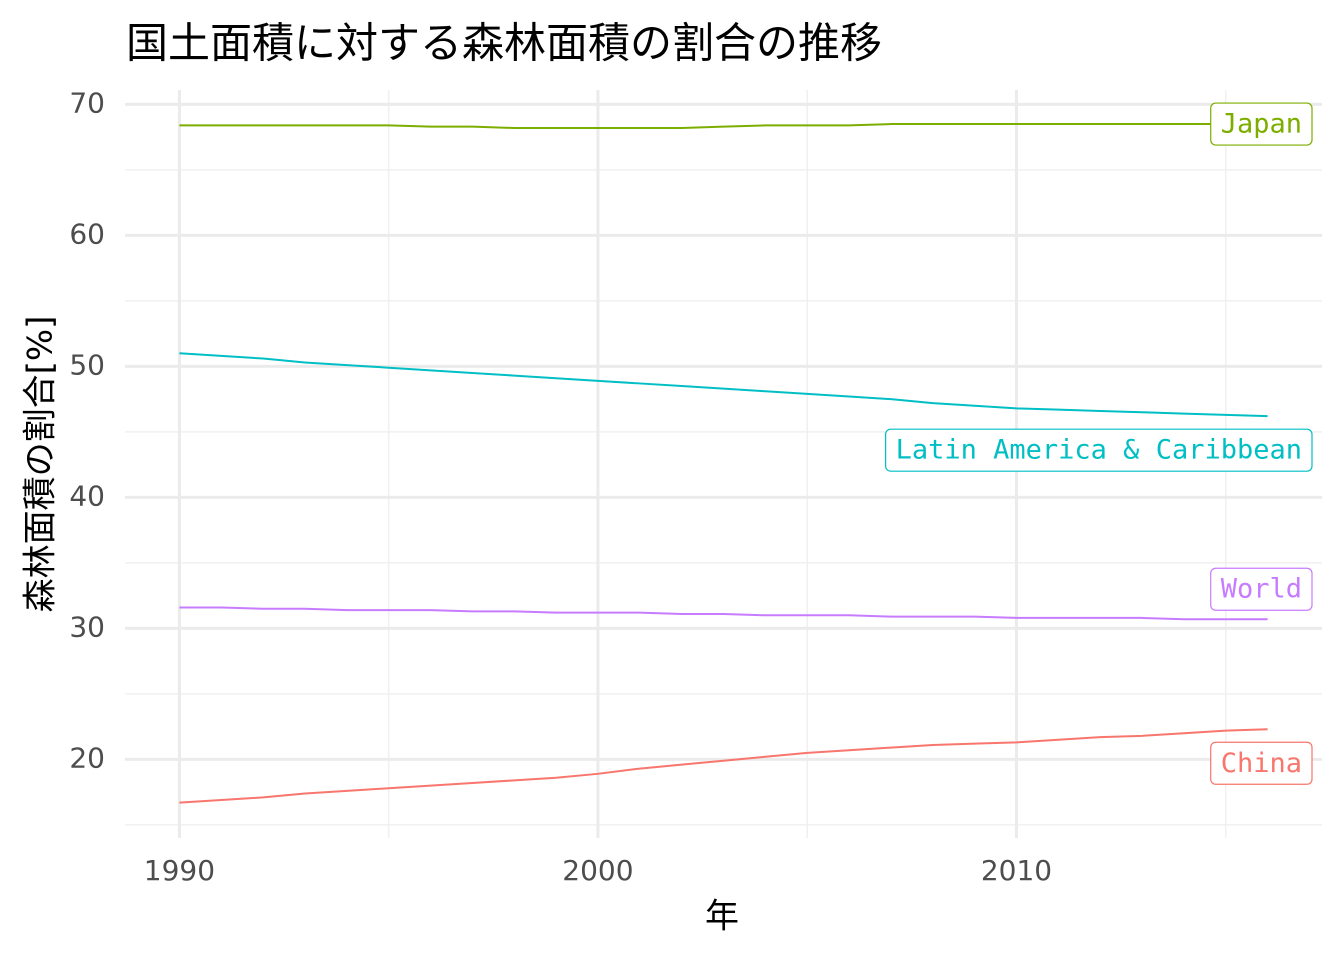 Image resolution: width=1344 pixels, height=960 pixels. Describe the element at coordinates (179, 870) in the screenshot. I see `x-tick-label: 1990` at that location.